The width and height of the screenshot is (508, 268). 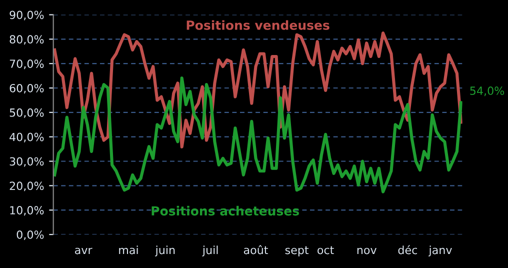 I want to click on y-tick-label: 60,0%, so click(x=27, y=89).